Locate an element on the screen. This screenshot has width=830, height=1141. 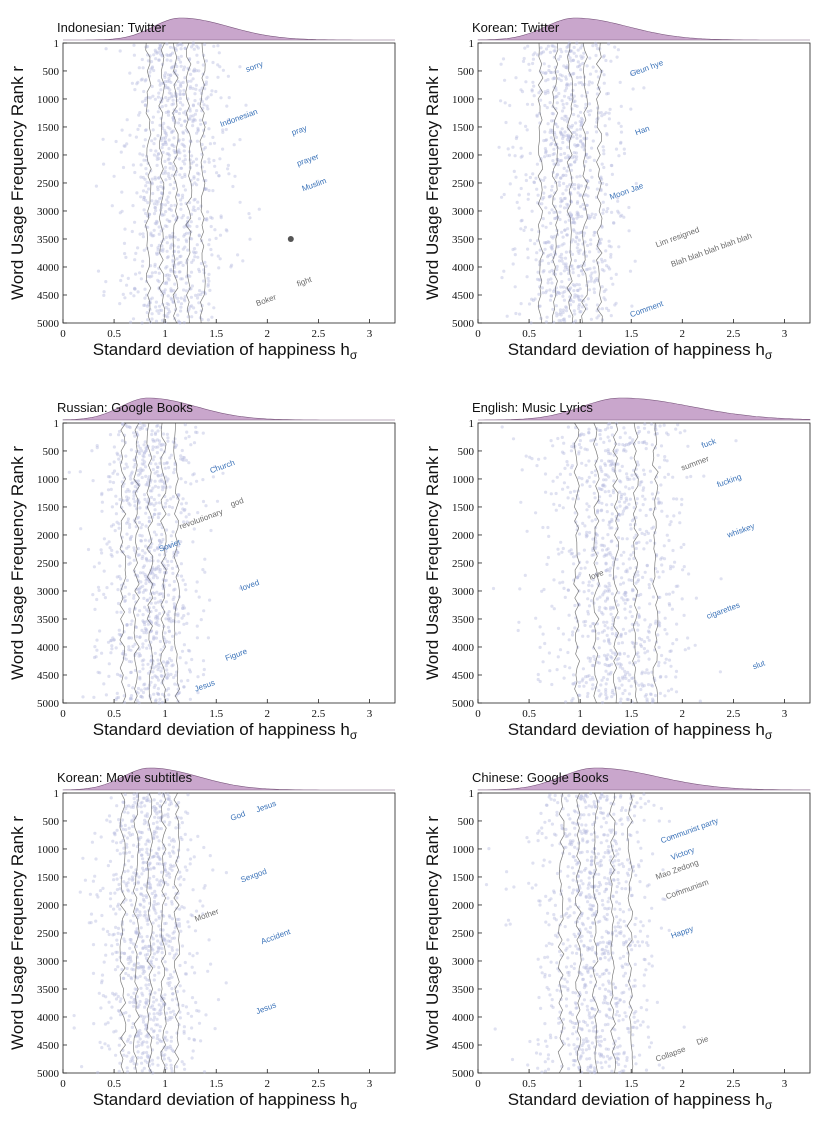
y-tick-label: 2500 is located at coordinates (48, 934).